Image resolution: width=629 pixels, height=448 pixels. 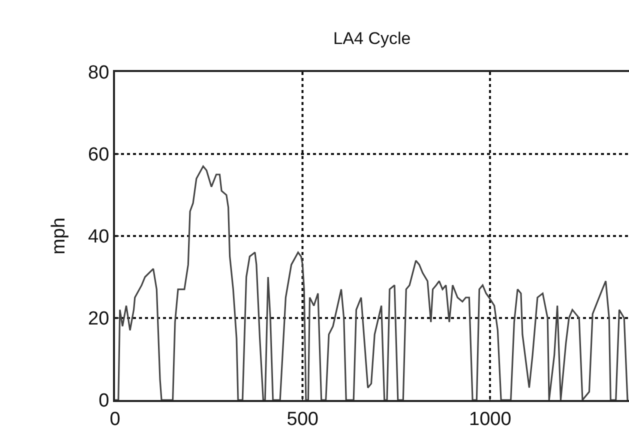 What do you see at coordinates (490, 419) in the screenshot?
I see `x-tick-label: 1000` at bounding box center [490, 419].